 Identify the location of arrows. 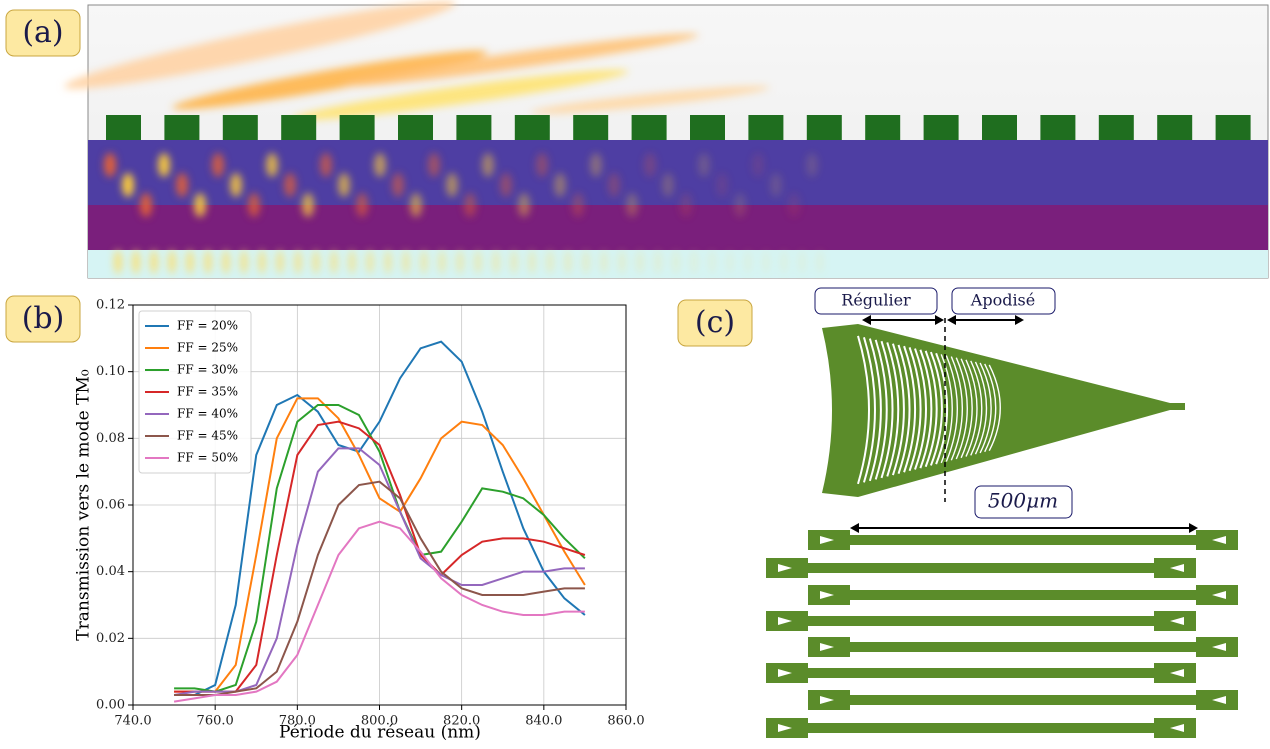
(1024, 424).